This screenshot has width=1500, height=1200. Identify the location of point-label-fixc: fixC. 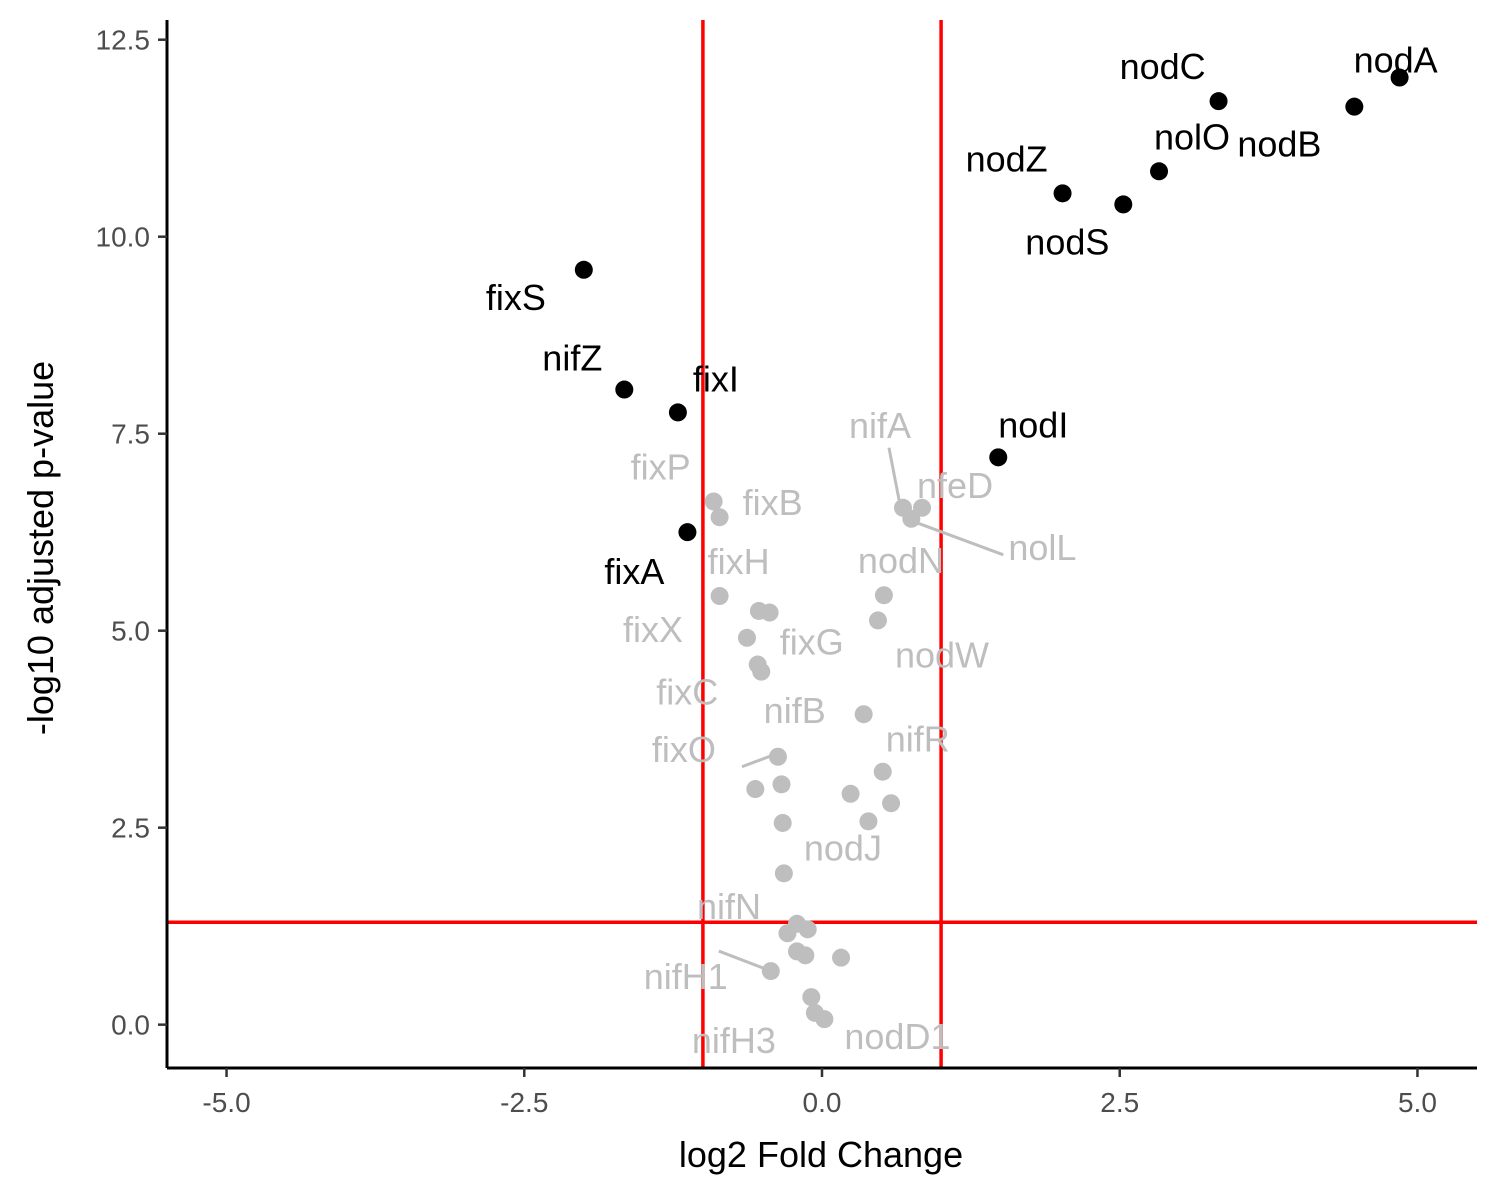
(687, 692).